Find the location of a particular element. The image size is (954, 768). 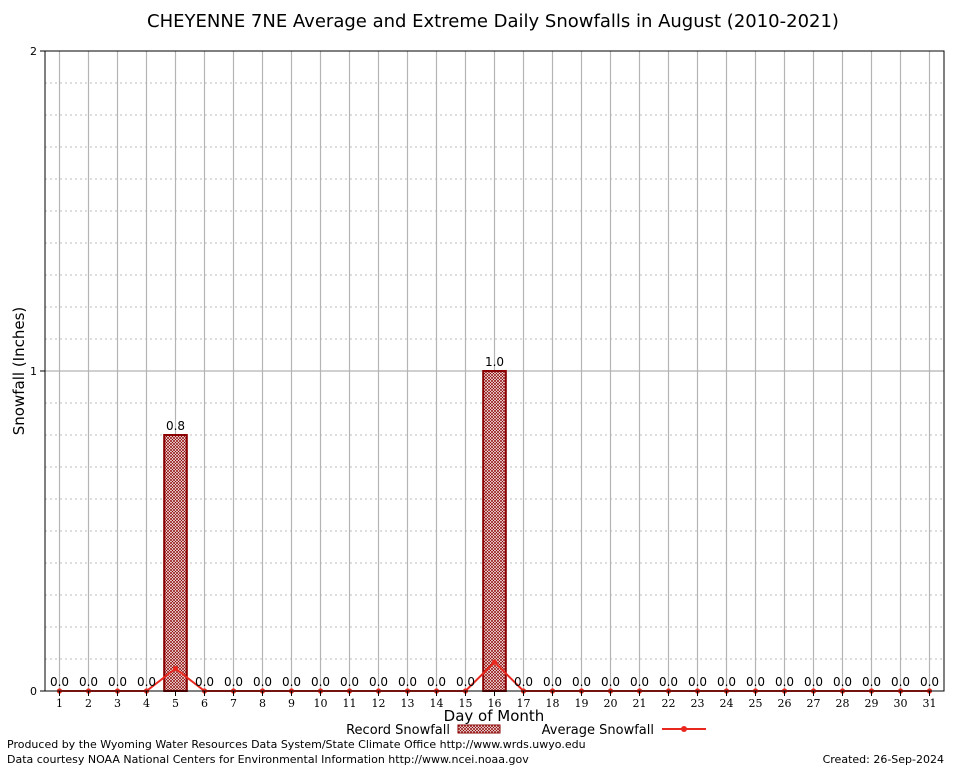

x-tick-label: 20 is located at coordinates (611, 703).